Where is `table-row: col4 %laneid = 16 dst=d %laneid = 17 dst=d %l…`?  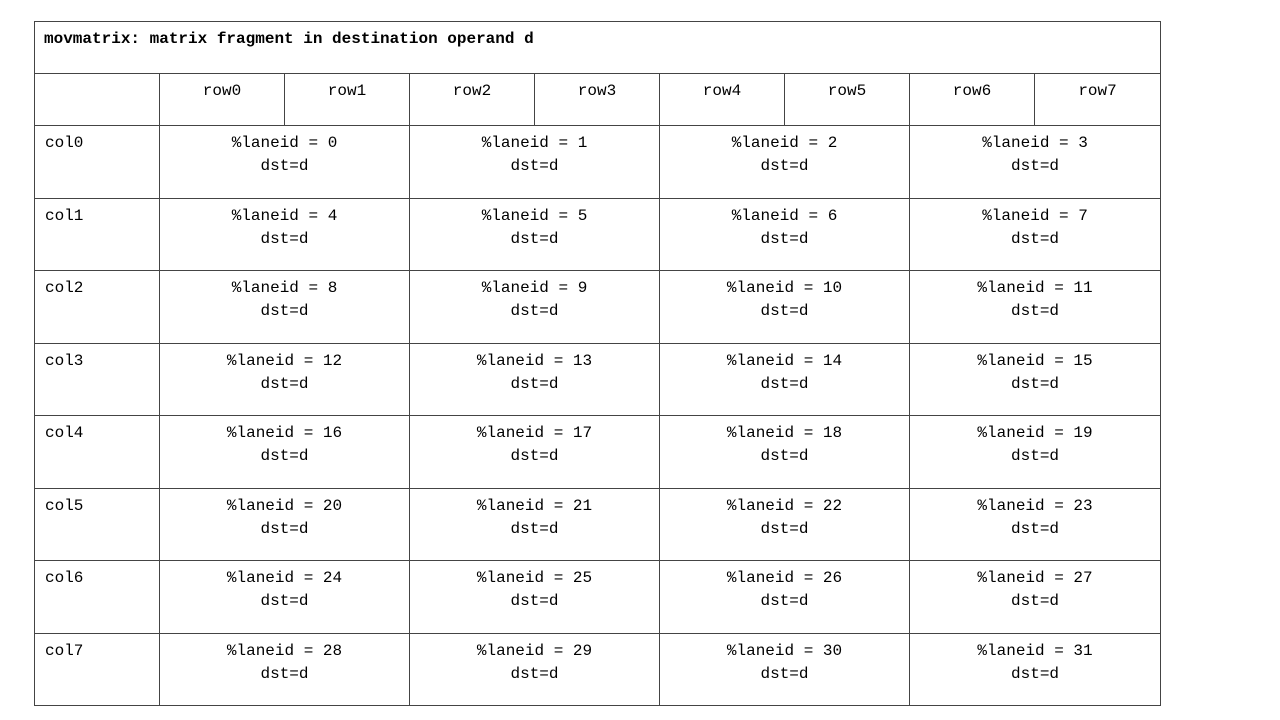
table-row: col4 %laneid = 16 dst=d %laneid = 17 dst=d %l… is located at coordinates (598, 452).